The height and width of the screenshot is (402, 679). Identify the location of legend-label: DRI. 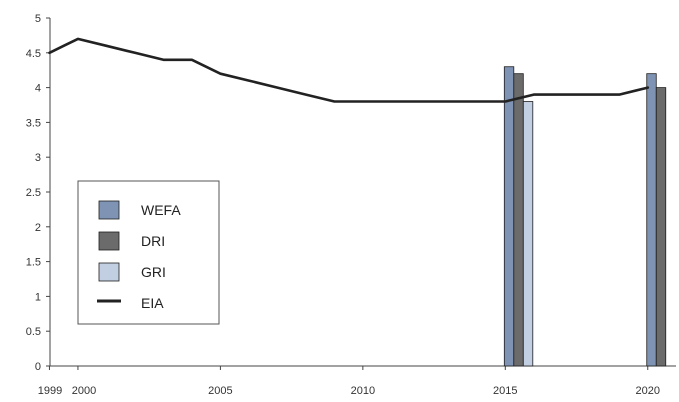
(153, 241).